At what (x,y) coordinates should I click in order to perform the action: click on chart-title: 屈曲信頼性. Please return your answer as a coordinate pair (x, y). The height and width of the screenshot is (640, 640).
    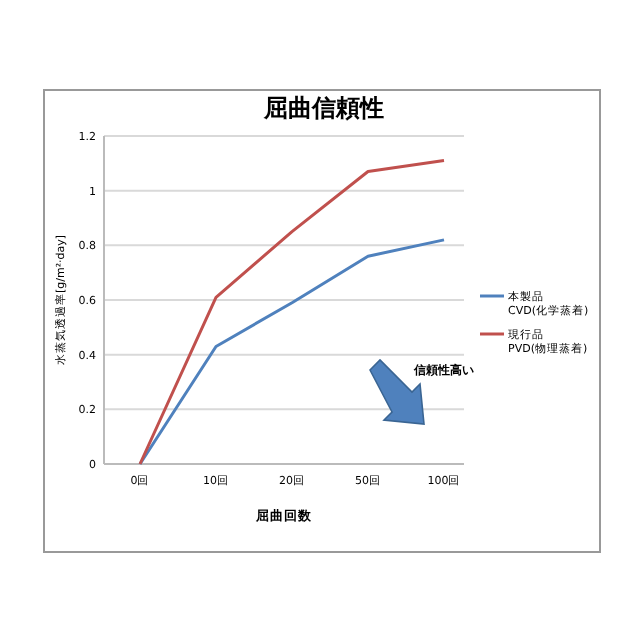
    Looking at the image, I should click on (323, 108).